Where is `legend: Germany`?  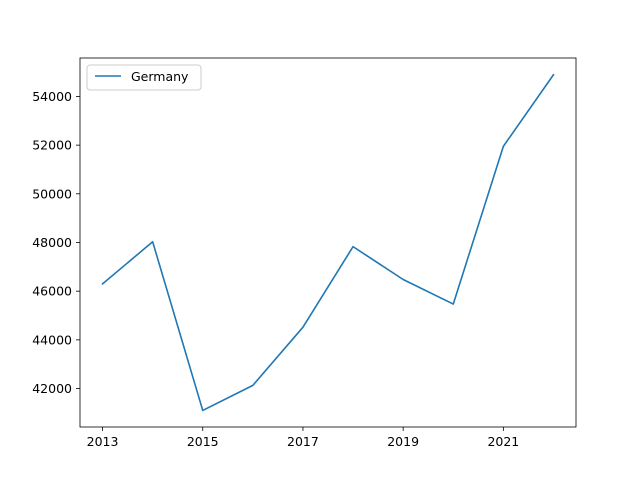 legend: Germany is located at coordinates (144, 77).